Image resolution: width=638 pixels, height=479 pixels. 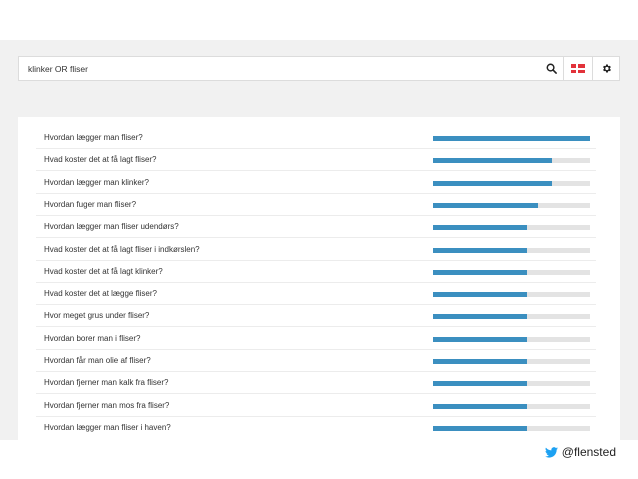 What do you see at coordinates (588, 452) in the screenshot?
I see `twitter-handle: @flensted` at bounding box center [588, 452].